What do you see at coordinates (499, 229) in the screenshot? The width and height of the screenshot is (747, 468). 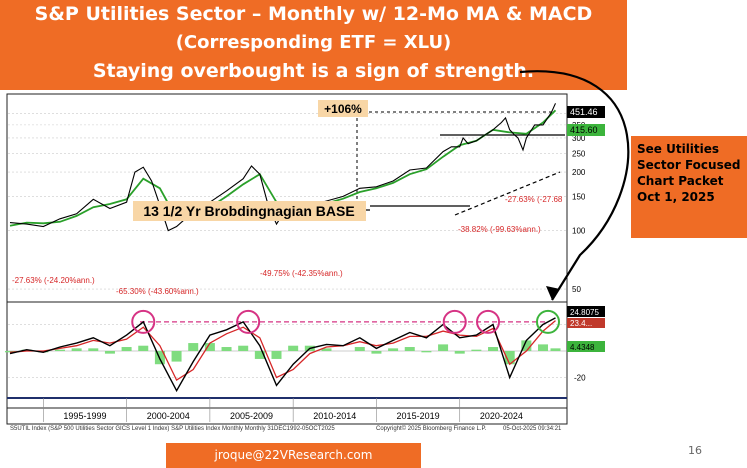 I see `drawdown-label-4: -38.82% (-99.63%ann.)` at bounding box center [499, 229].